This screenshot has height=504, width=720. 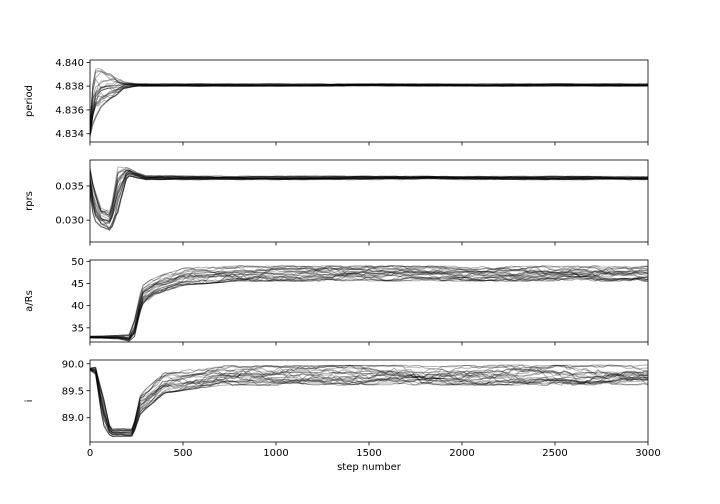 I want to click on y-axis-label: period, so click(x=29, y=101).